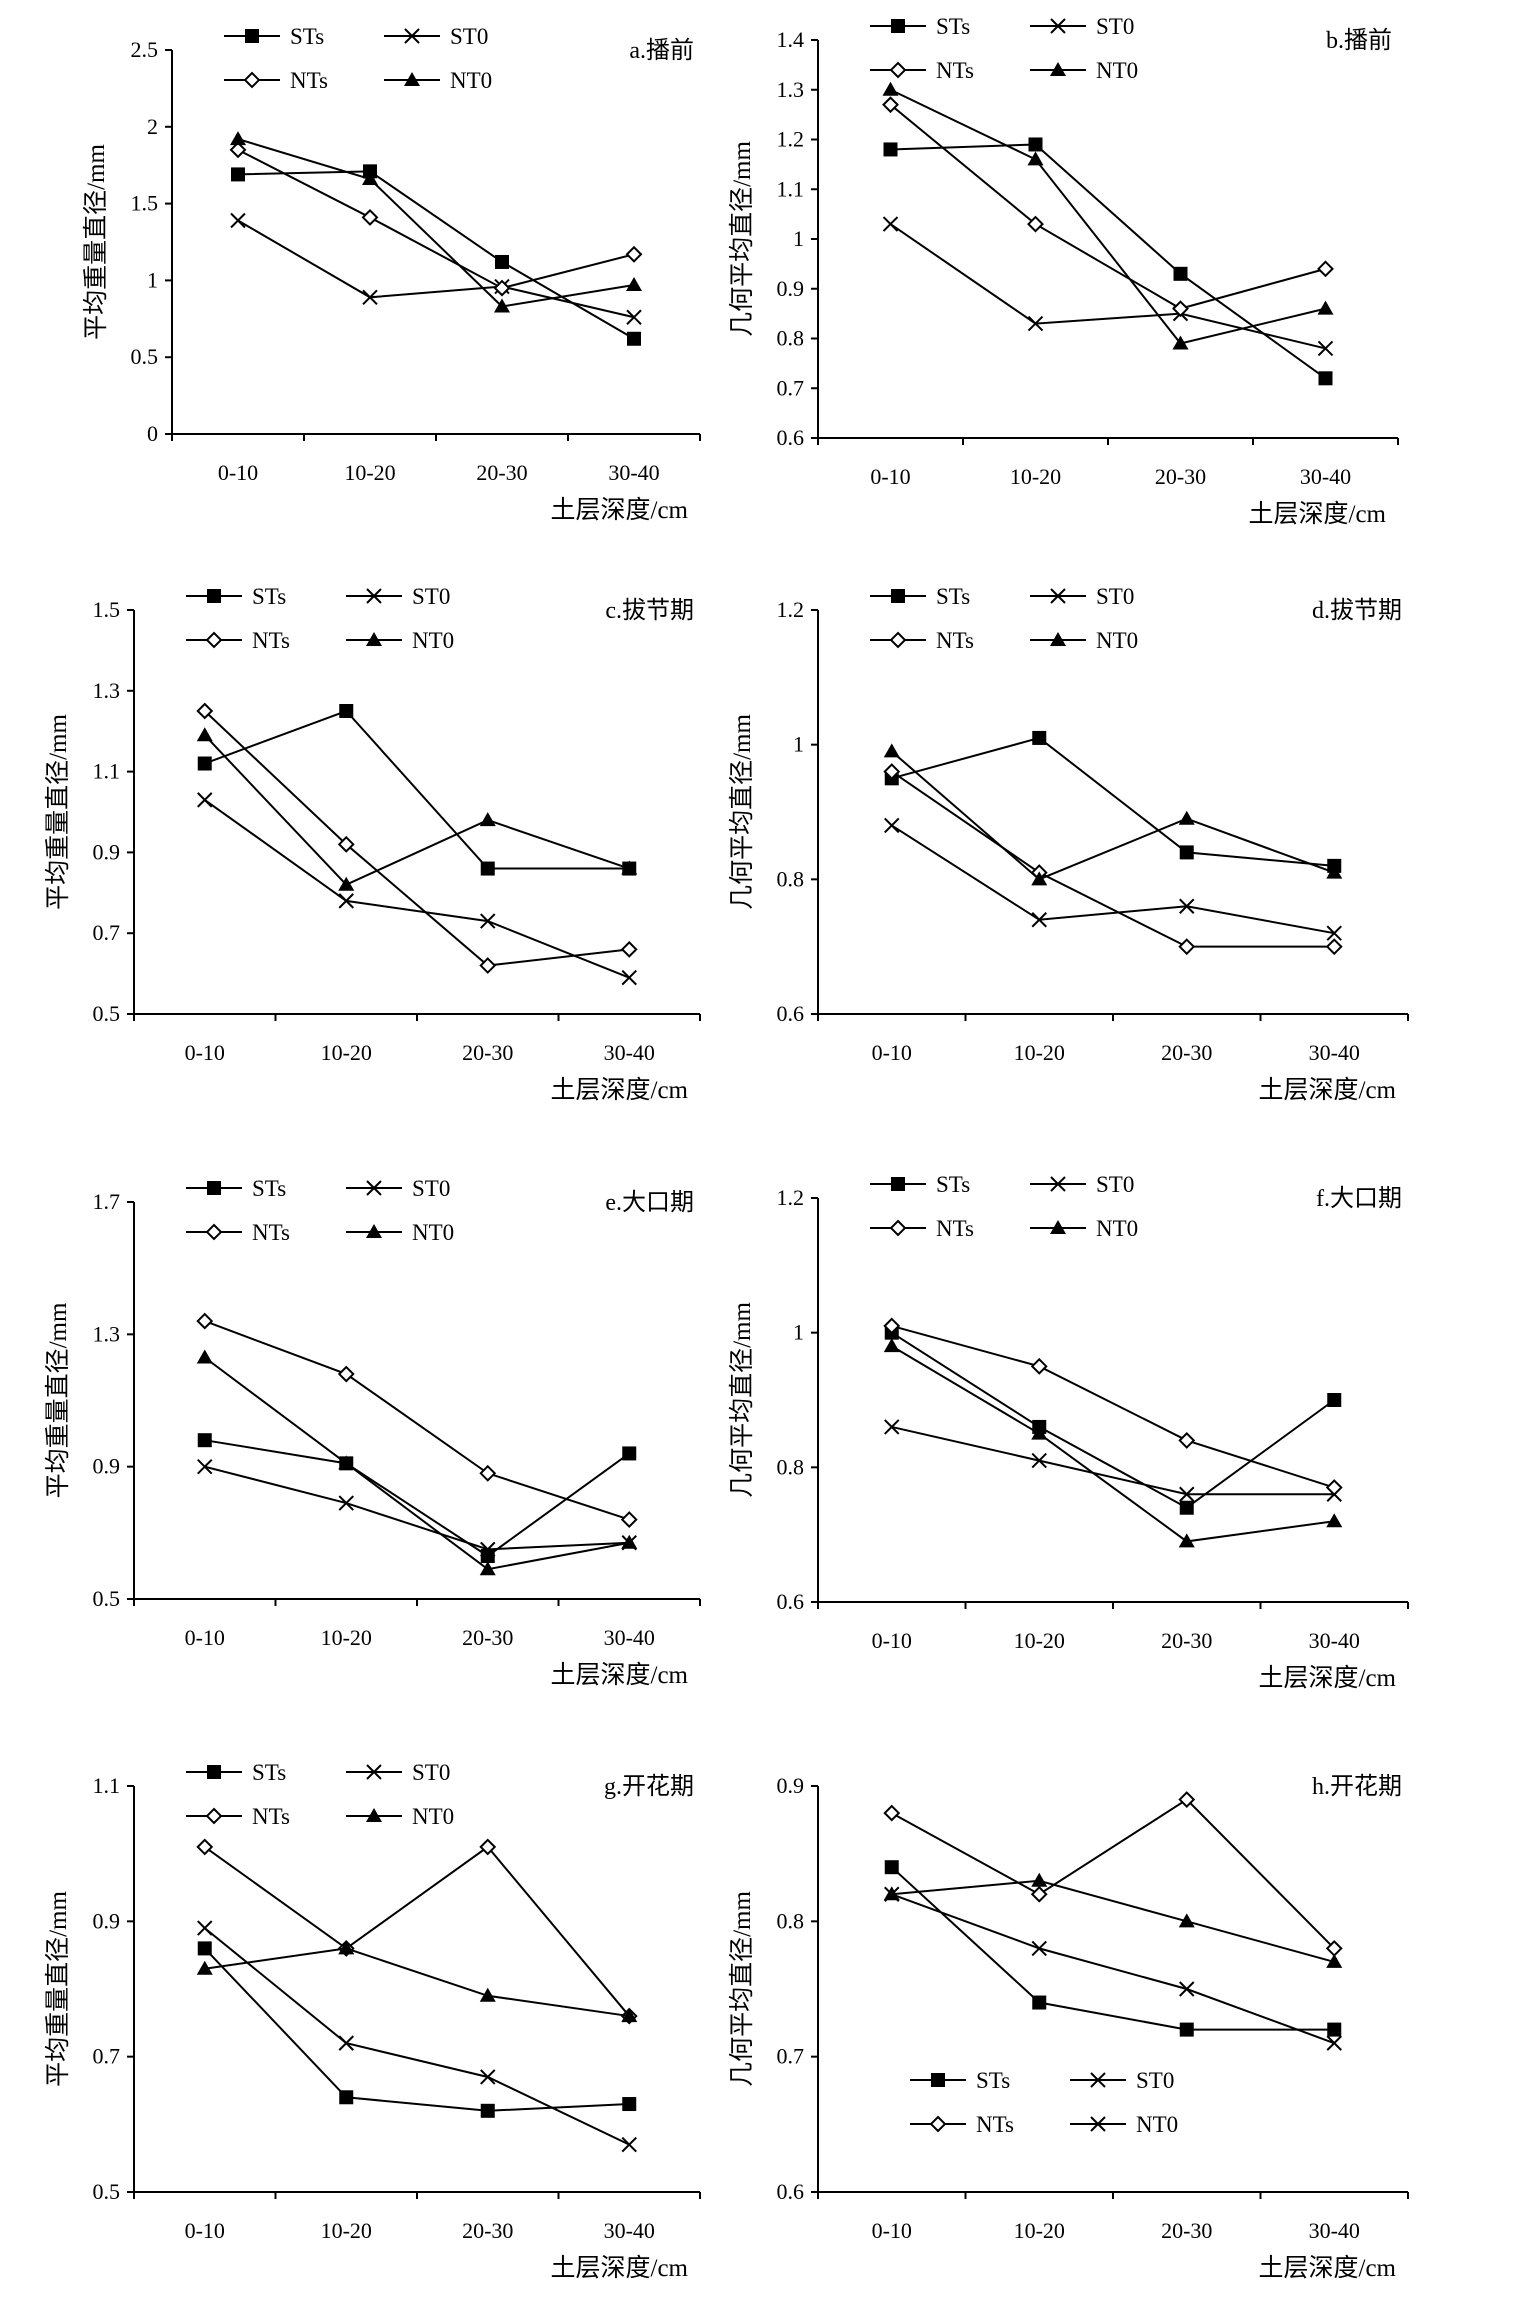 The image size is (1522, 2314). I want to click on y-tick-label: 2.5, so click(145, 49).